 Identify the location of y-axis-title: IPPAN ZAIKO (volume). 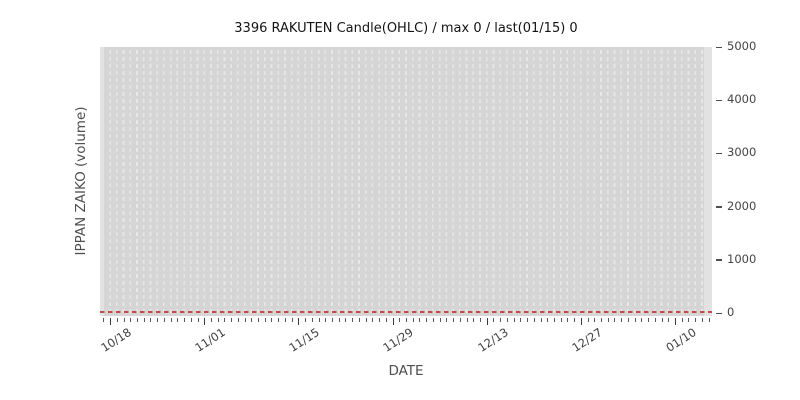
(81, 181).